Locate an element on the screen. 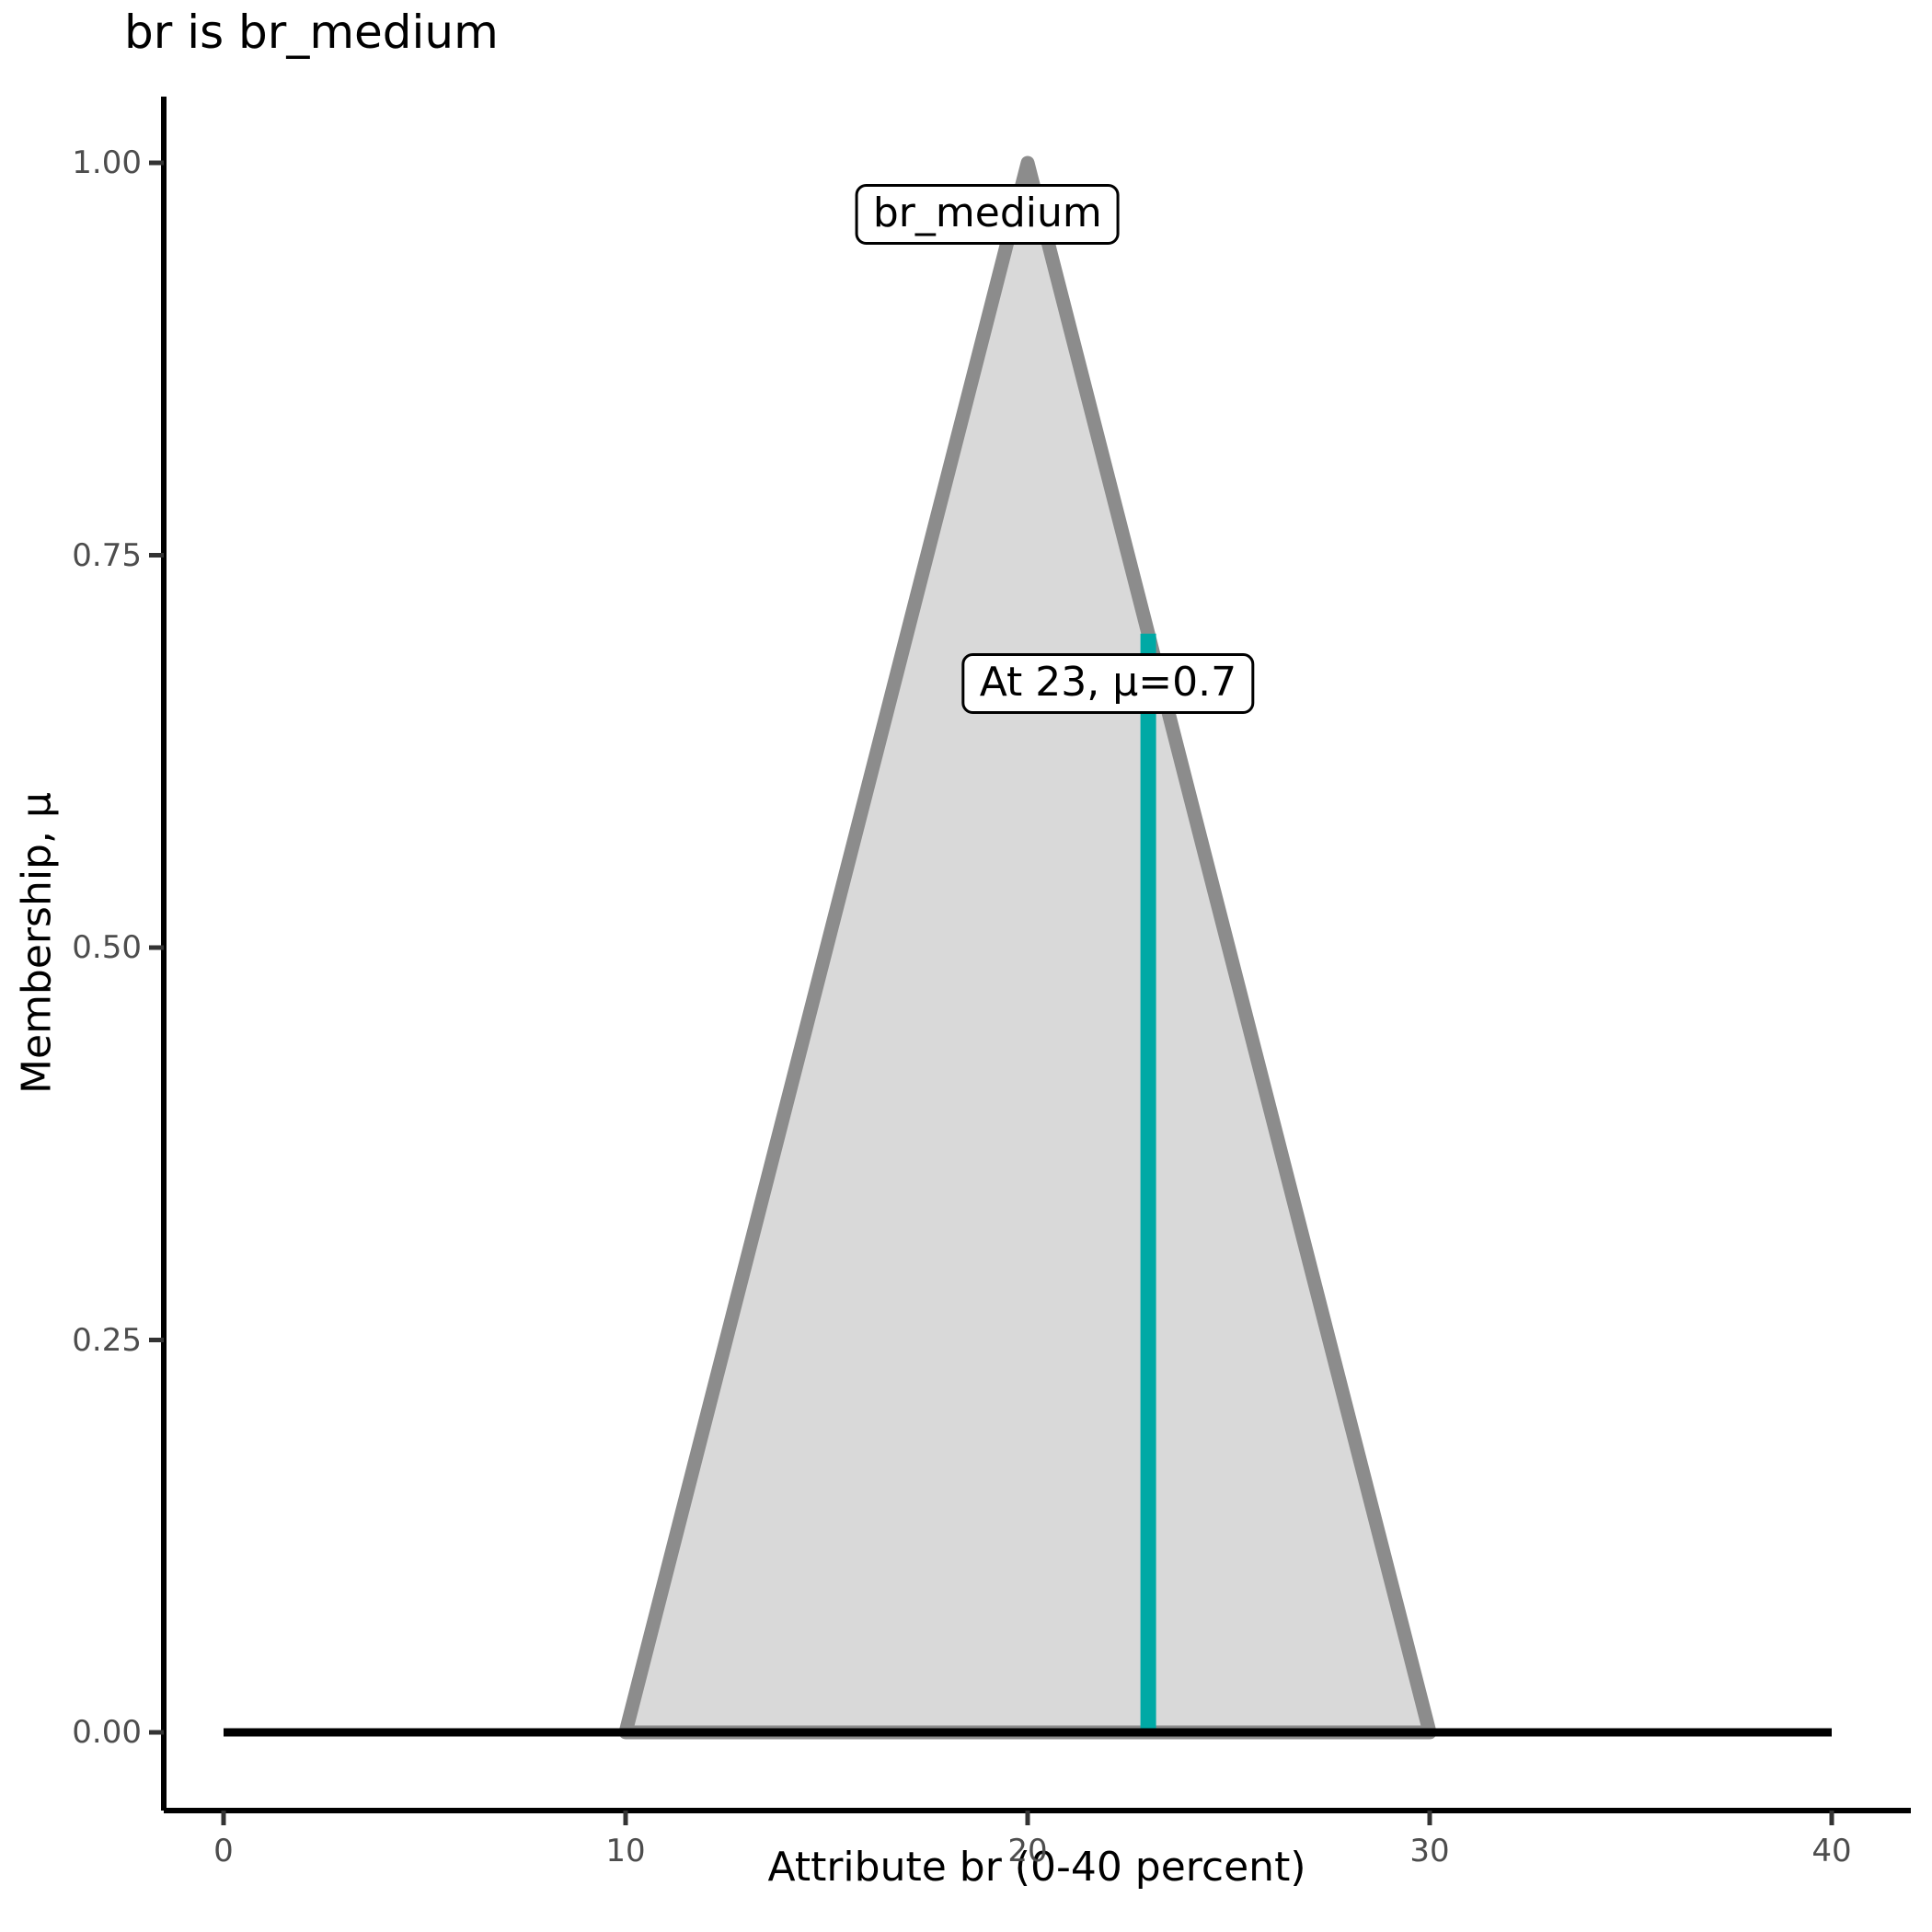 The image size is (1932, 1932). y-axis-title: Membership, μ is located at coordinates (37, 943).